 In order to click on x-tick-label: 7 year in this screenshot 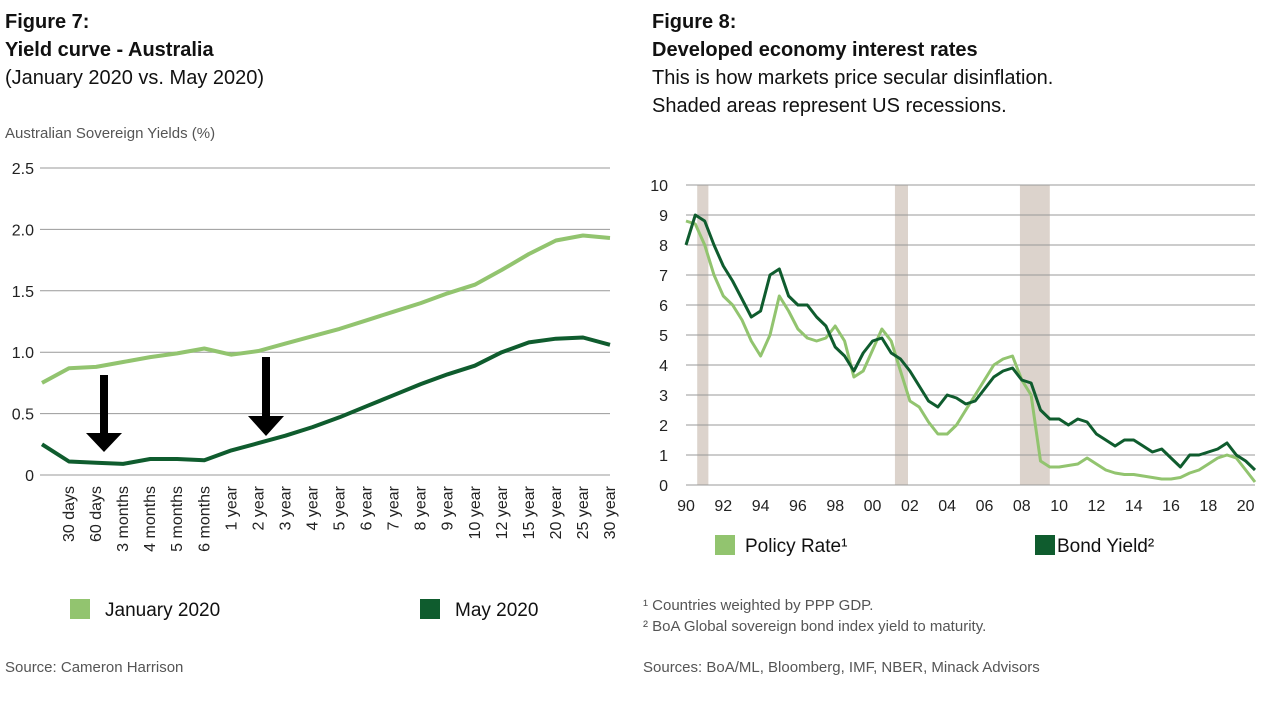, I will do `click(394, 507)`.